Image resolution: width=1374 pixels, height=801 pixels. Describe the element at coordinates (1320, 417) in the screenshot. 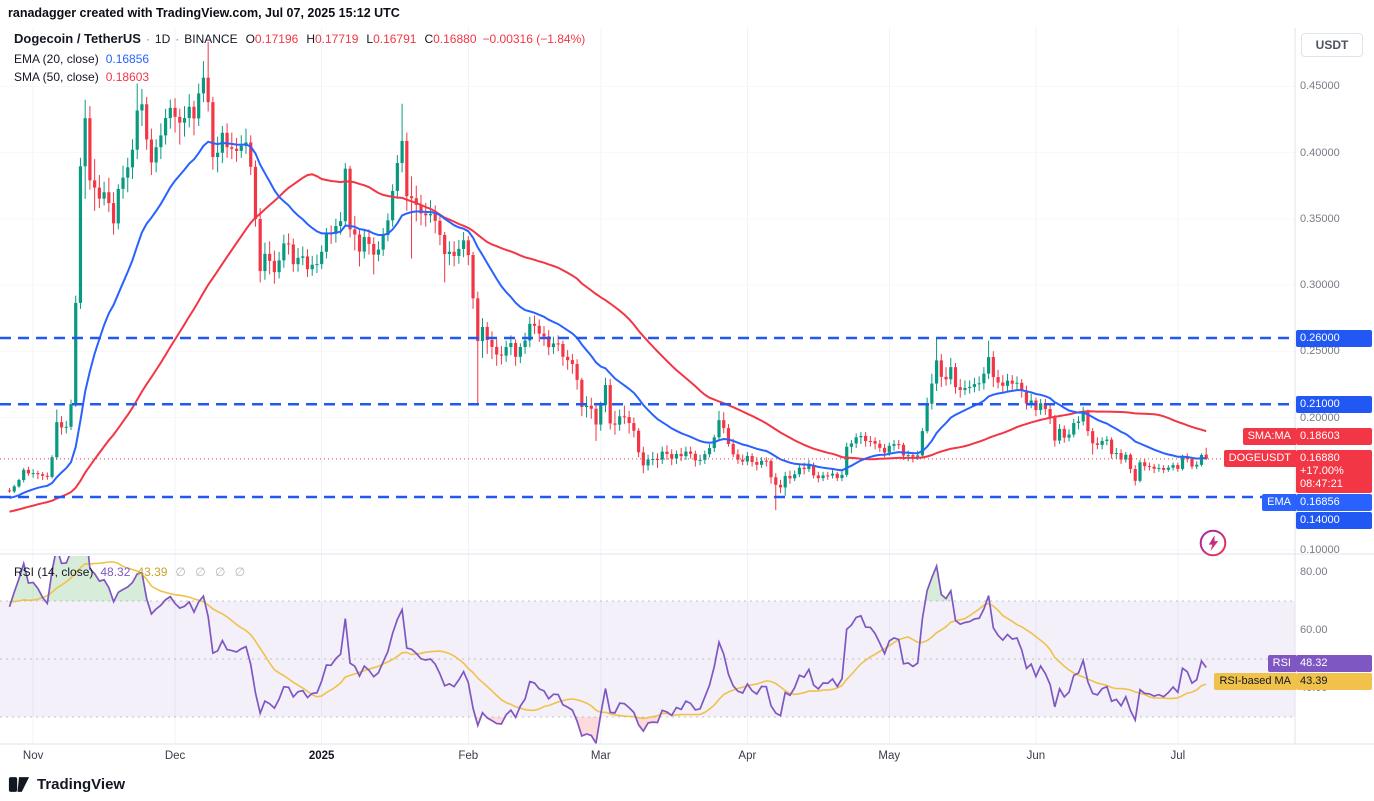

I see `price-tick: 0.20000` at that location.